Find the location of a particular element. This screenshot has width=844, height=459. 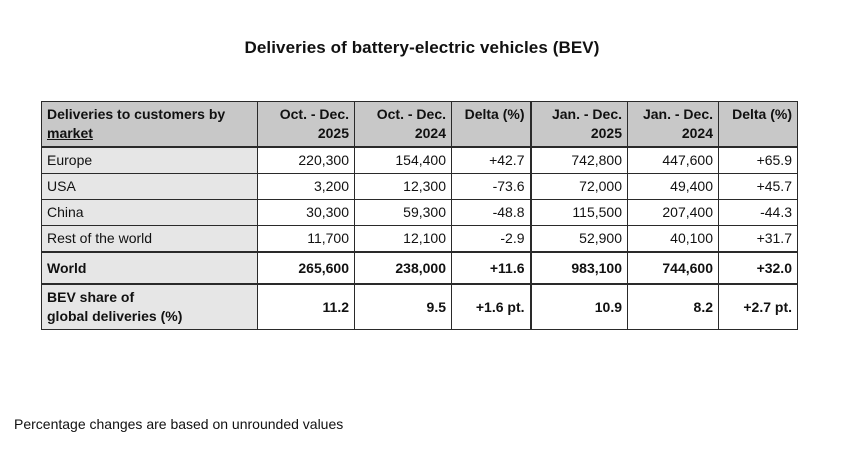

cell-value: 8.2 is located at coordinates (673, 306).